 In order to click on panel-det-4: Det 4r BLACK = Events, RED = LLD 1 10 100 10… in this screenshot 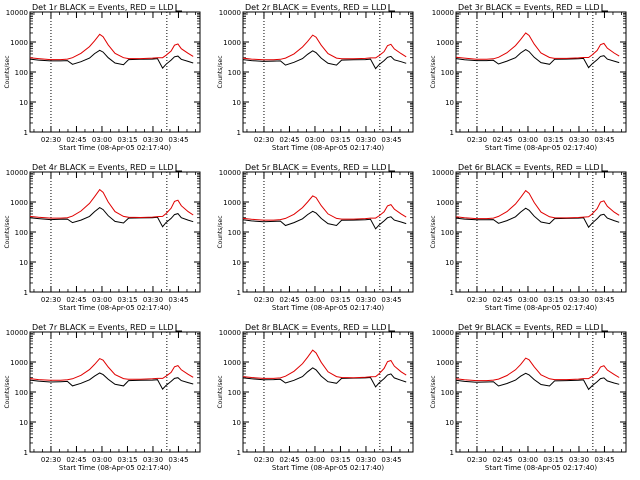, I will do `click(102, 237)`.